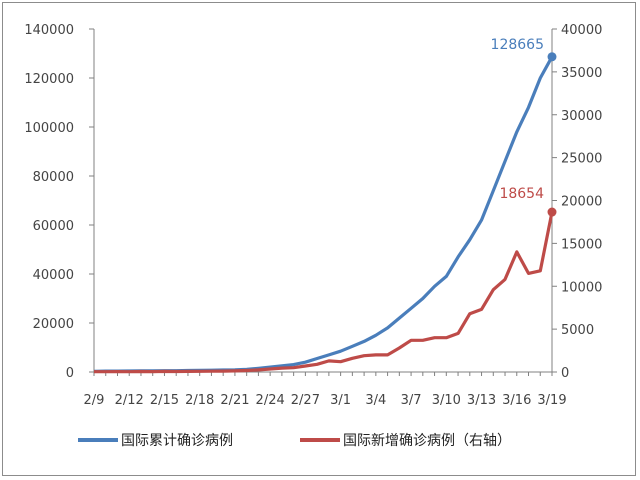 The image size is (640, 480). I want to click on y-right-tick-label: 30000, so click(581, 116).